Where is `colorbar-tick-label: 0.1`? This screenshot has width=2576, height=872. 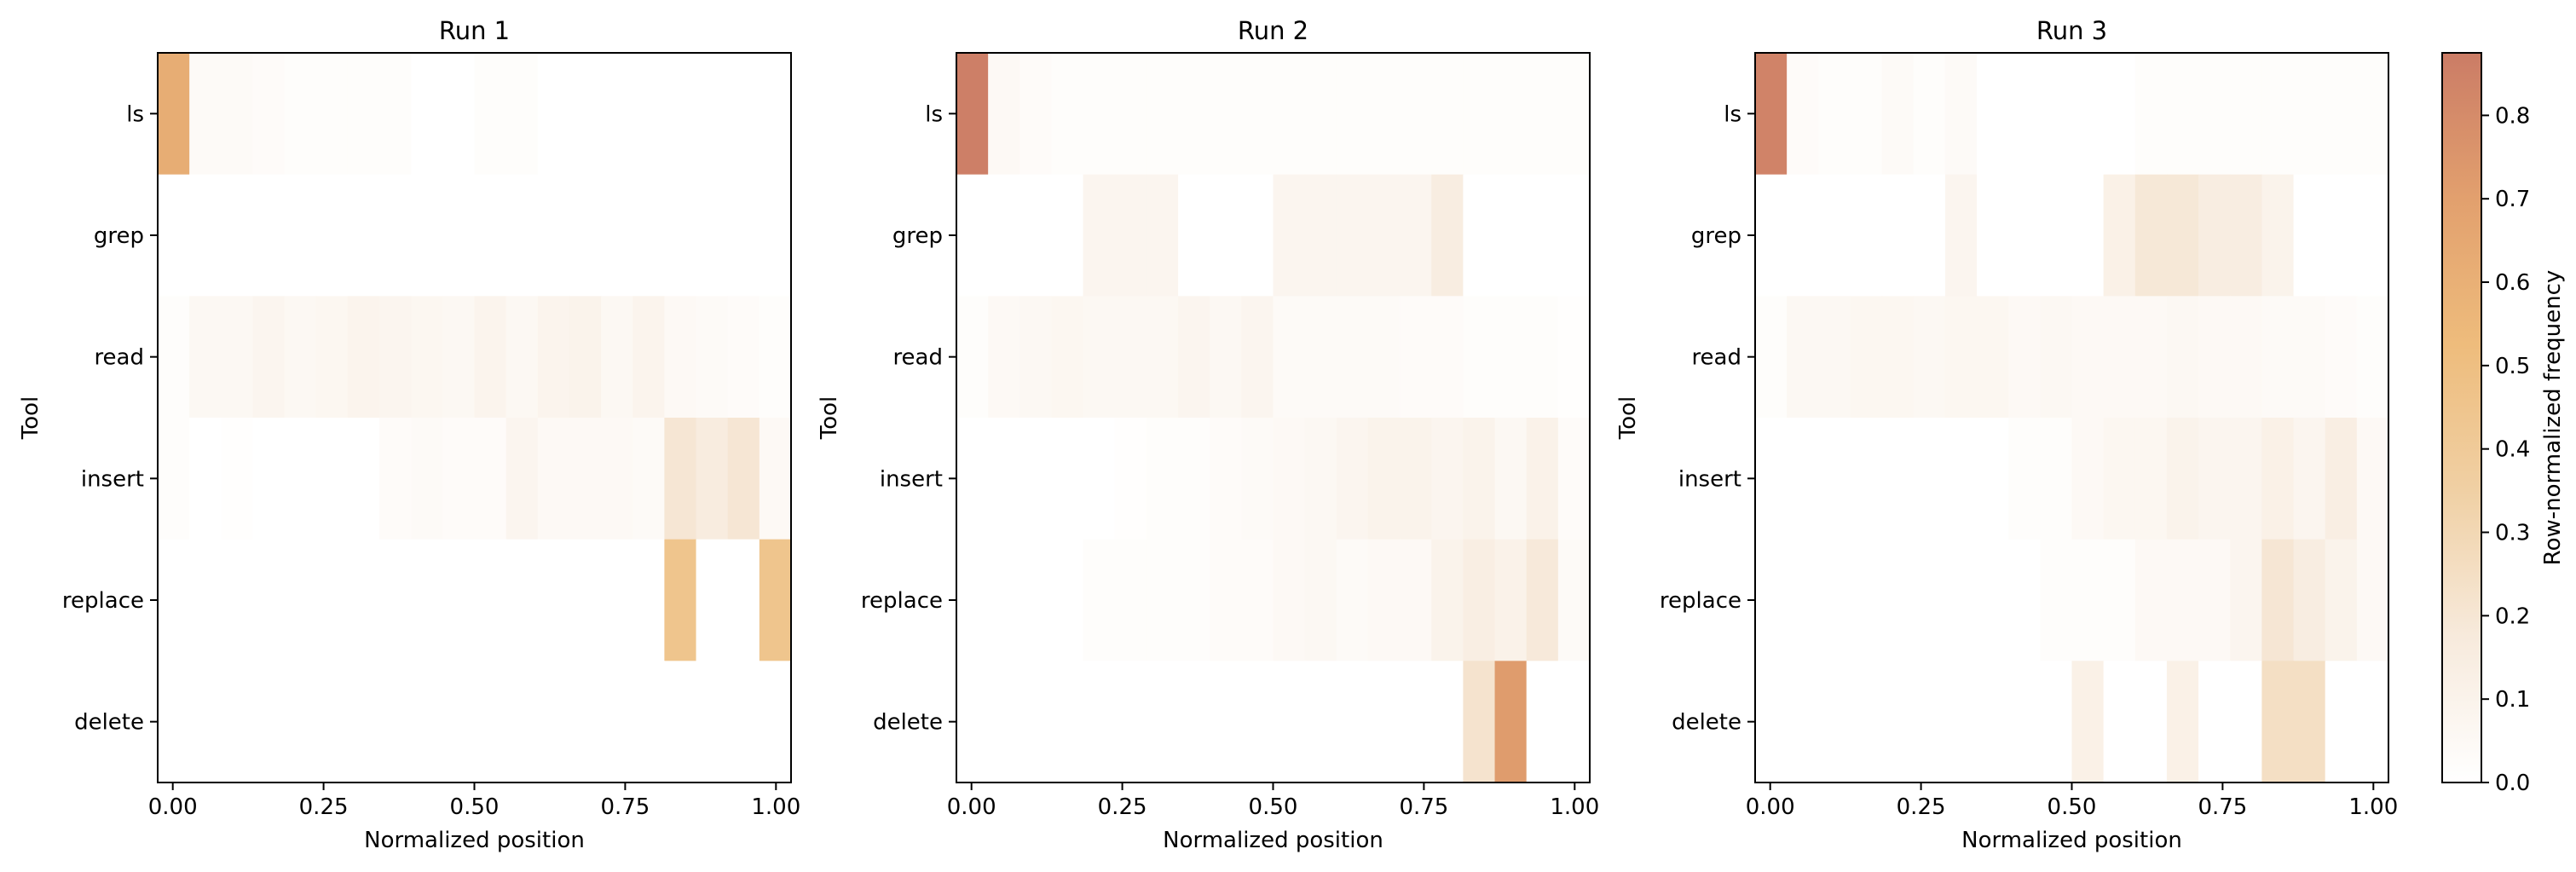
colorbar-tick-label: 0.1 is located at coordinates (2512, 700).